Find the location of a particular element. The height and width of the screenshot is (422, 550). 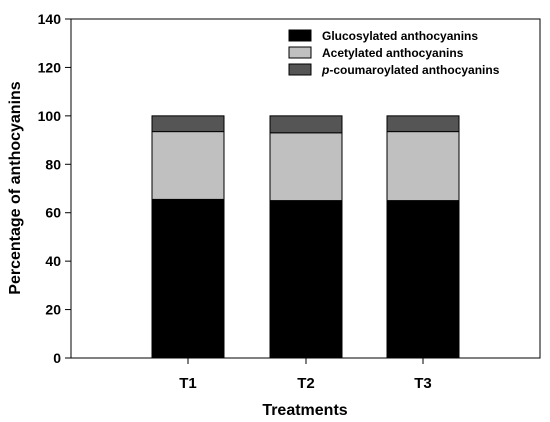

y-tick-label: 140 is located at coordinates (50, 19).